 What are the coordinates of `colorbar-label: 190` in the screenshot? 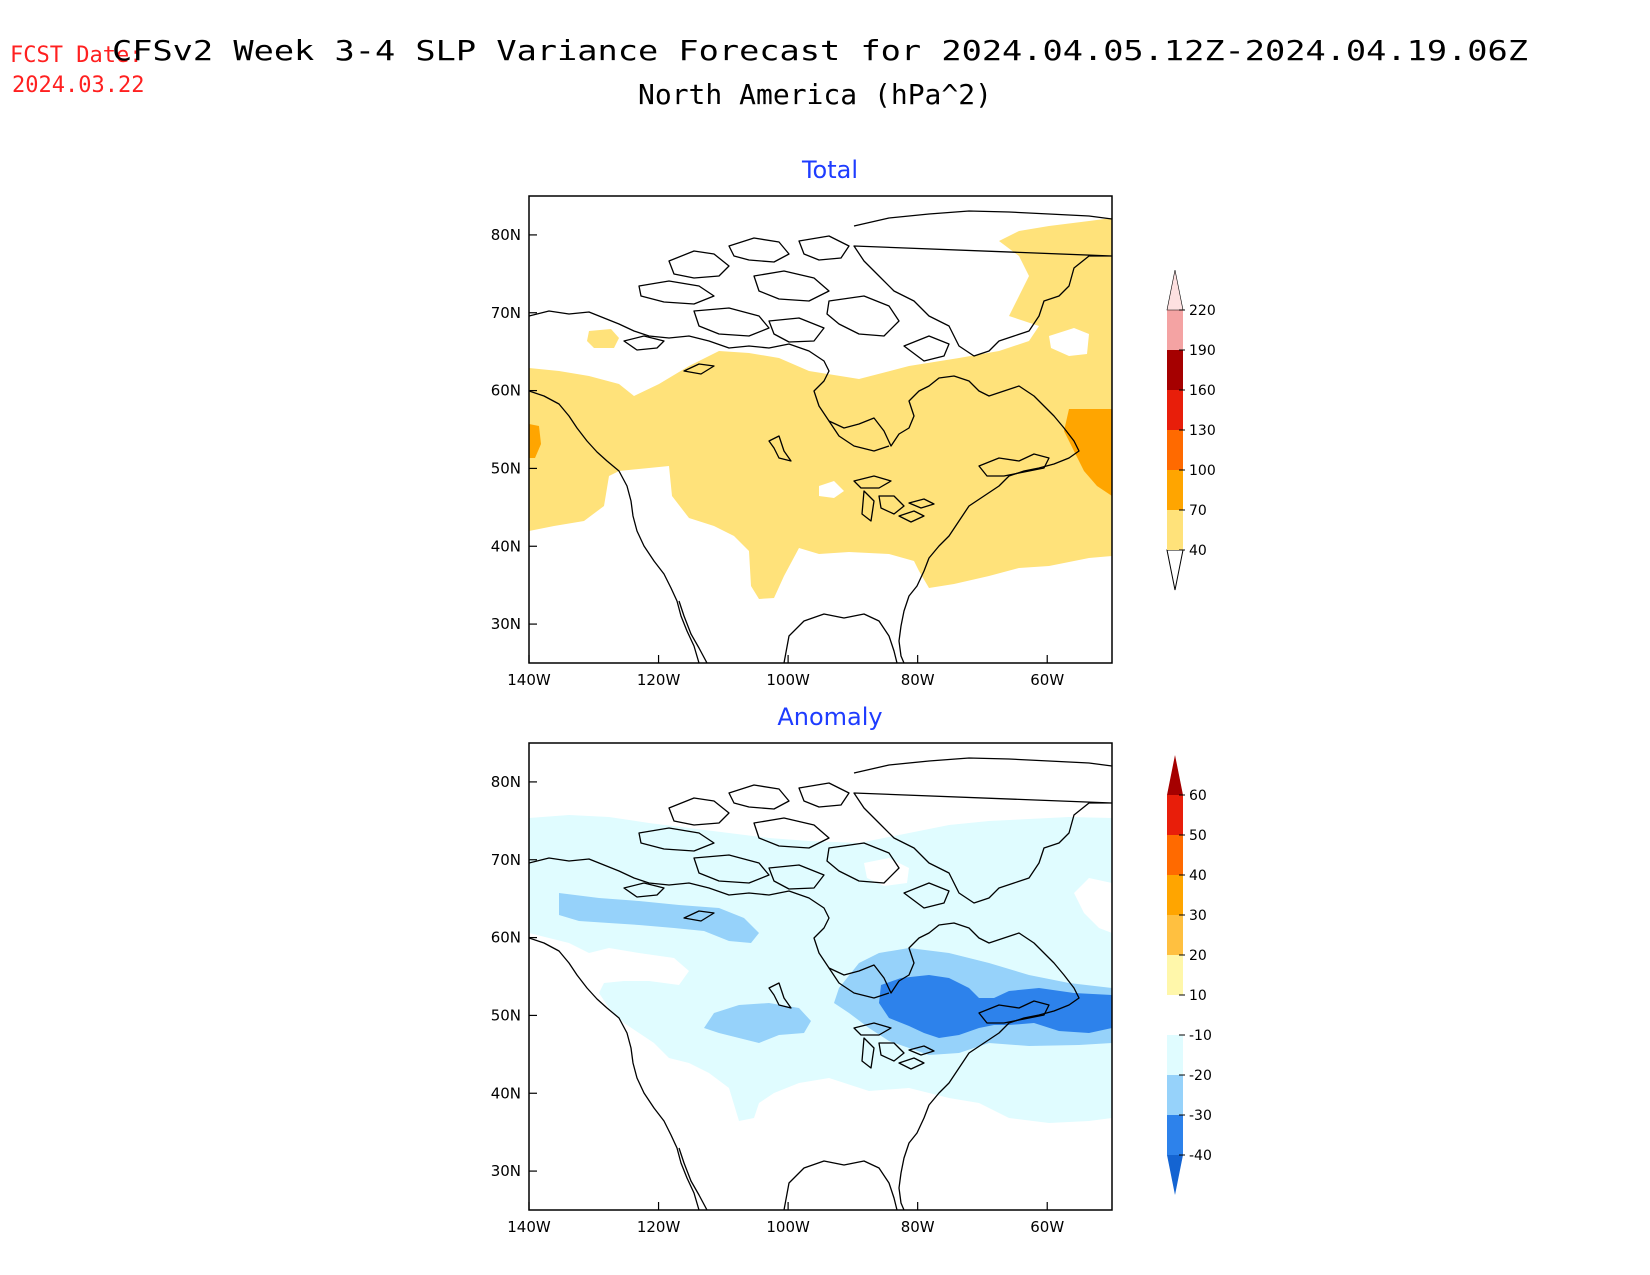 It's located at (1202, 351).